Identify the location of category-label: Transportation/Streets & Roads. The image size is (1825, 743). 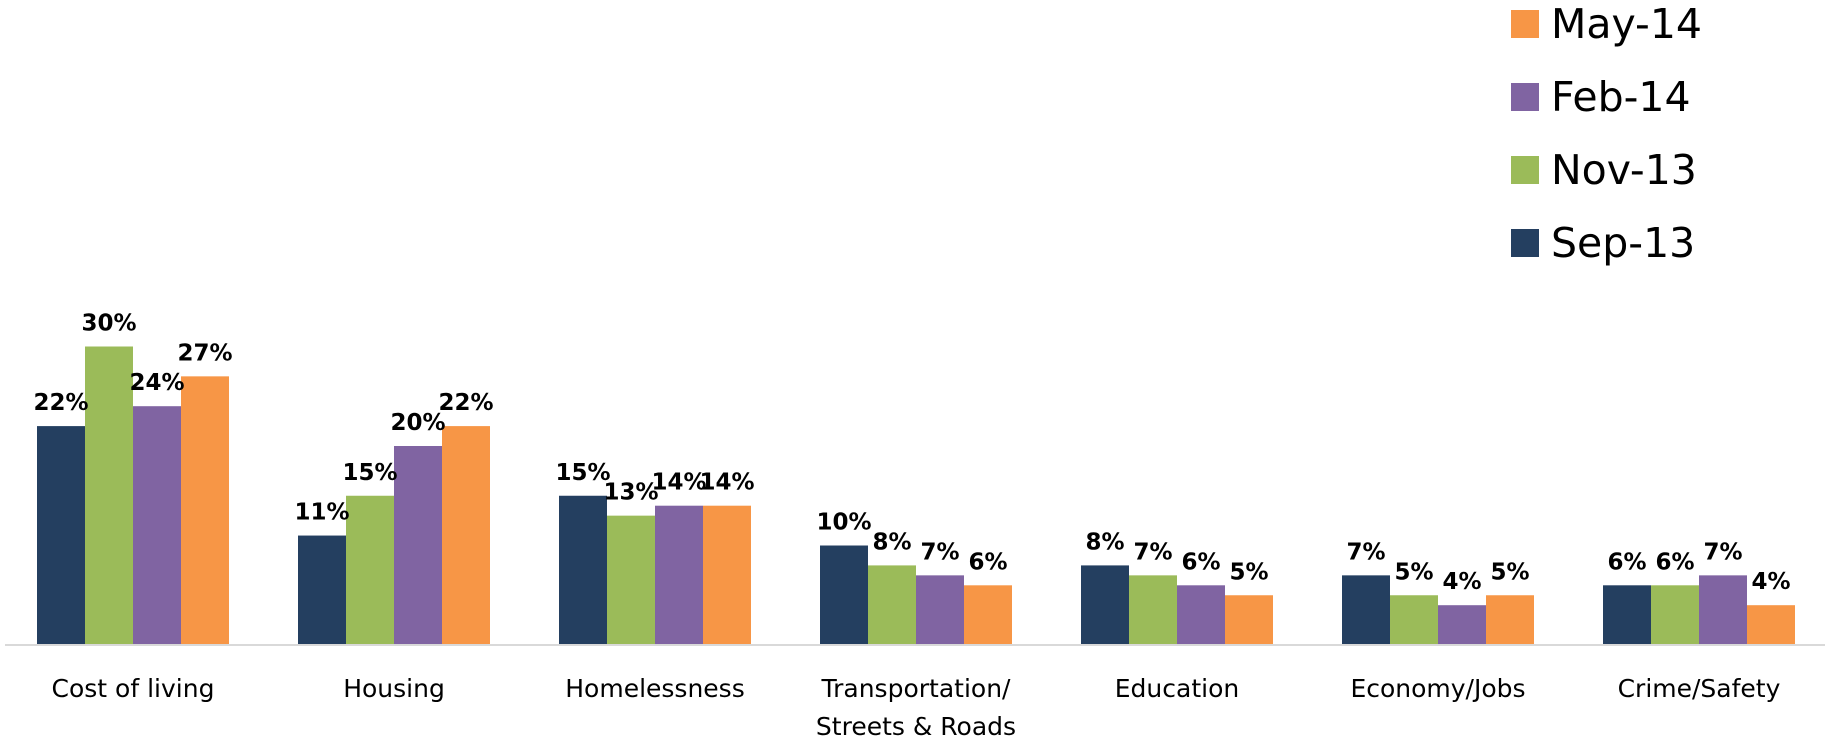
(916, 707).